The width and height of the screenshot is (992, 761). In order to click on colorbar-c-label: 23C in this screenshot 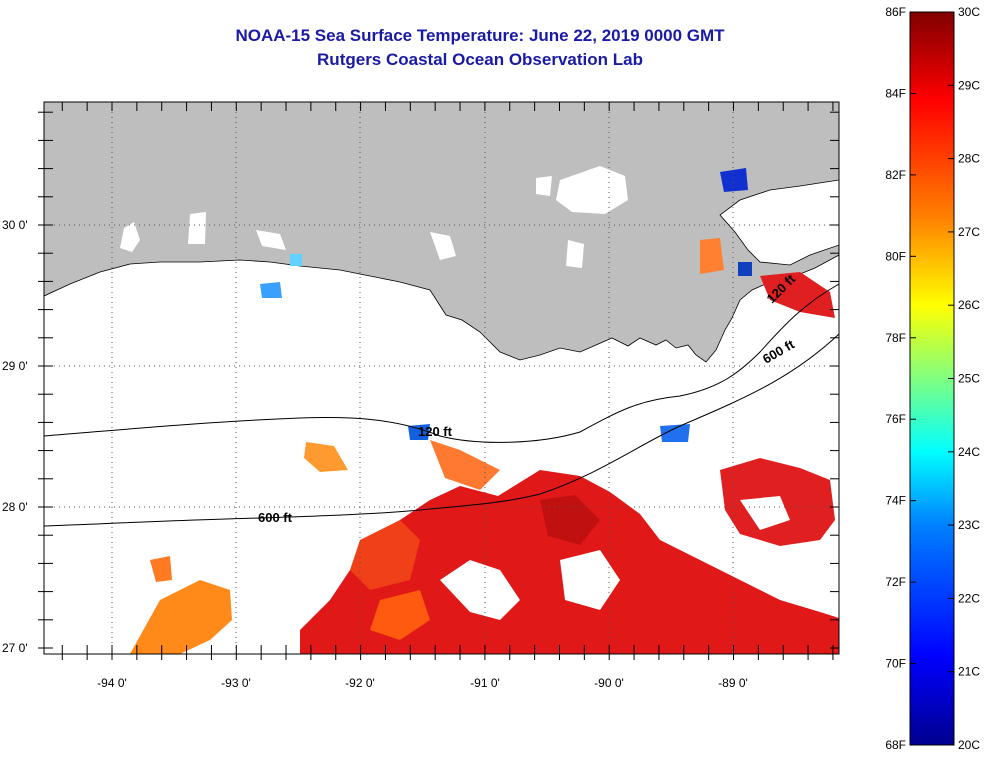, I will do `click(969, 525)`.